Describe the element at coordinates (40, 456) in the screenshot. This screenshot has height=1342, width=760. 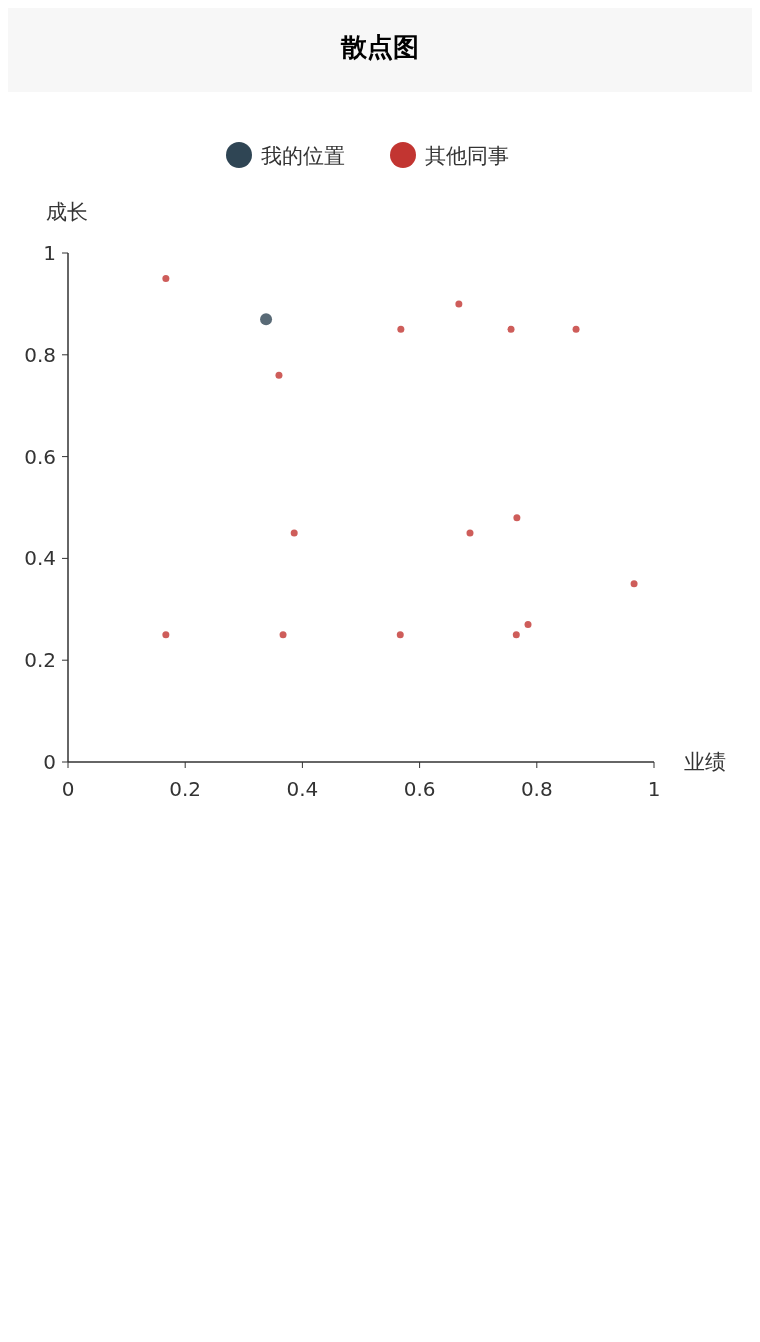
I see `y-tick-label: 0.6` at that location.